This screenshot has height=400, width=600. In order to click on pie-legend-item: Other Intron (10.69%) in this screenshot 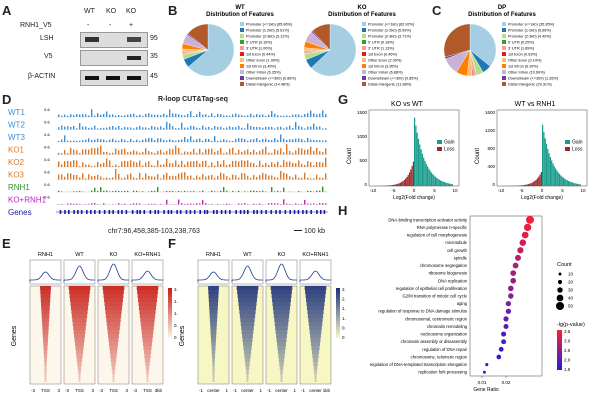, I will do `click(526, 73)`.